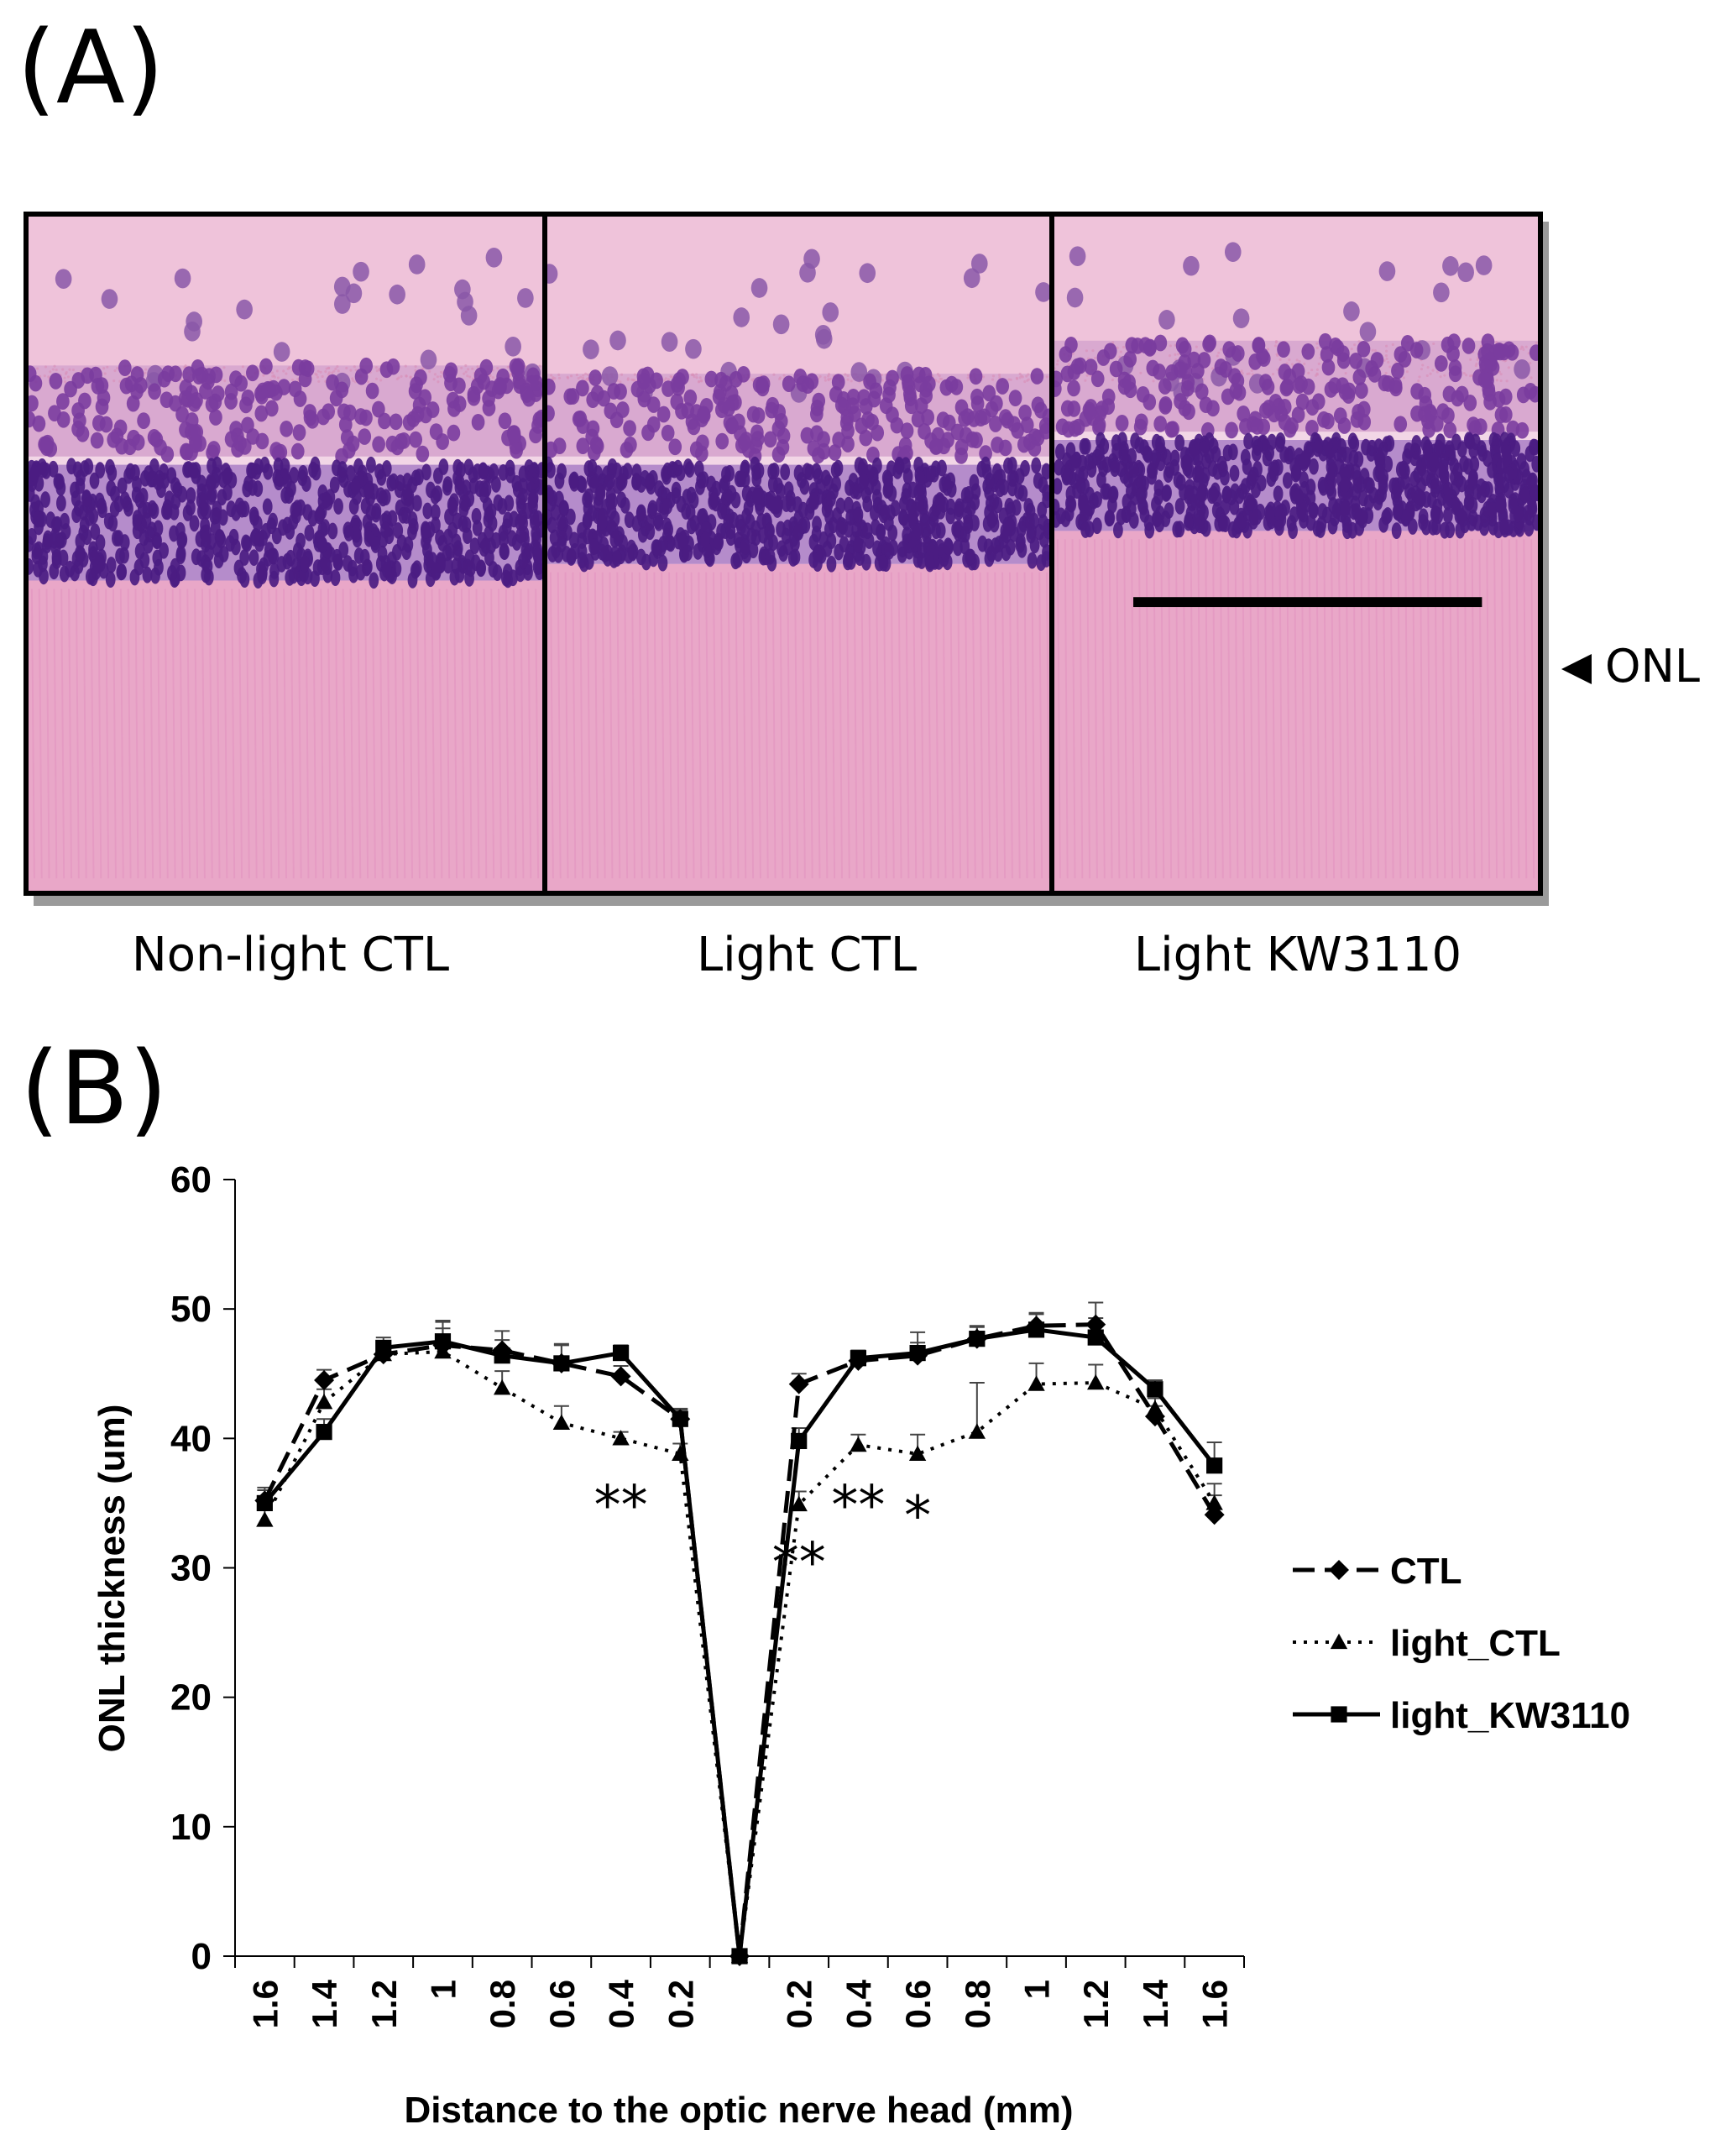 The height and width of the screenshot is (2140, 1736). What do you see at coordinates (763, 1534) in the screenshot?
I see `significance-annotations: ** ** ***` at bounding box center [763, 1534].